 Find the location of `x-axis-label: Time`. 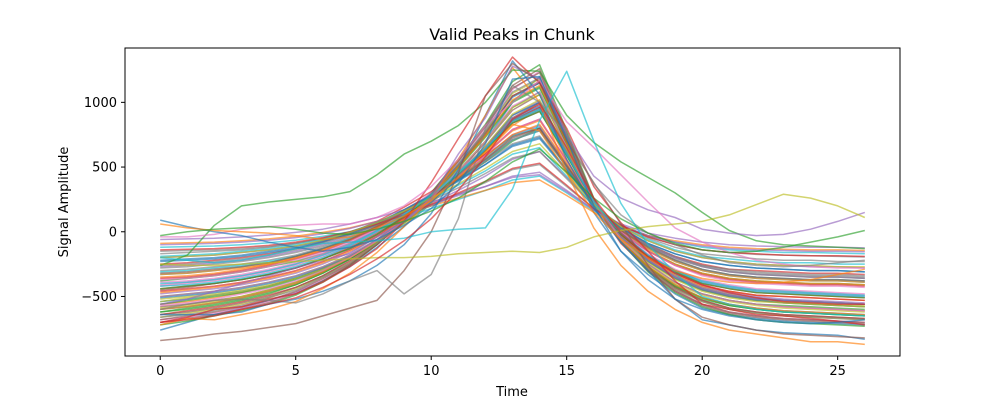

x-axis-label: Time is located at coordinates (511, 392).